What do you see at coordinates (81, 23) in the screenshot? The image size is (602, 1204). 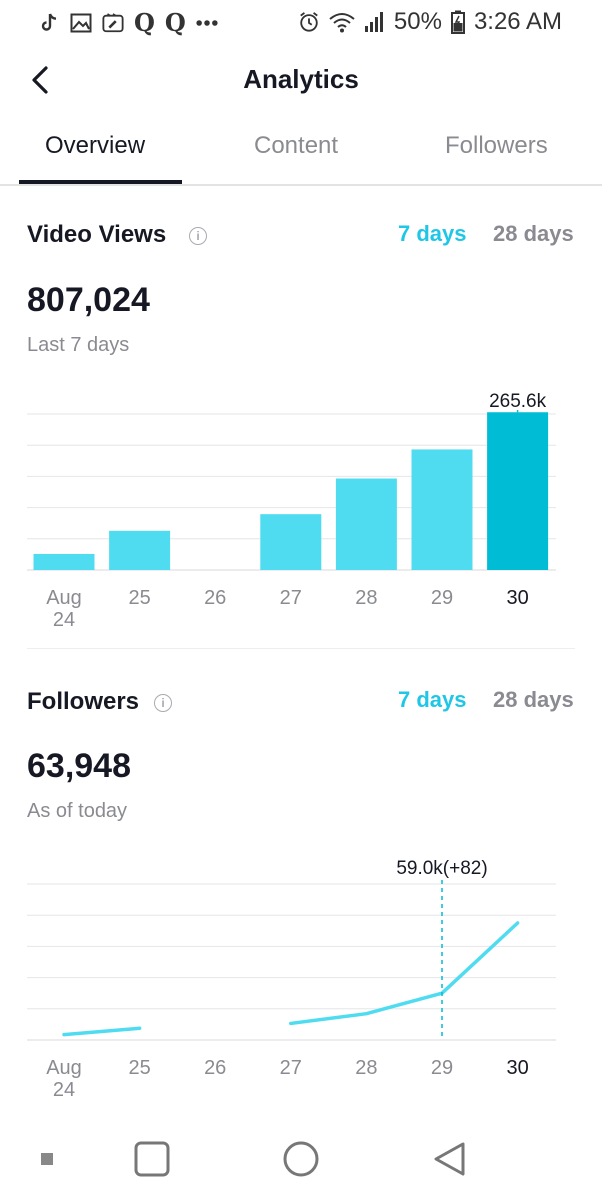 I see `image-icon` at bounding box center [81, 23].